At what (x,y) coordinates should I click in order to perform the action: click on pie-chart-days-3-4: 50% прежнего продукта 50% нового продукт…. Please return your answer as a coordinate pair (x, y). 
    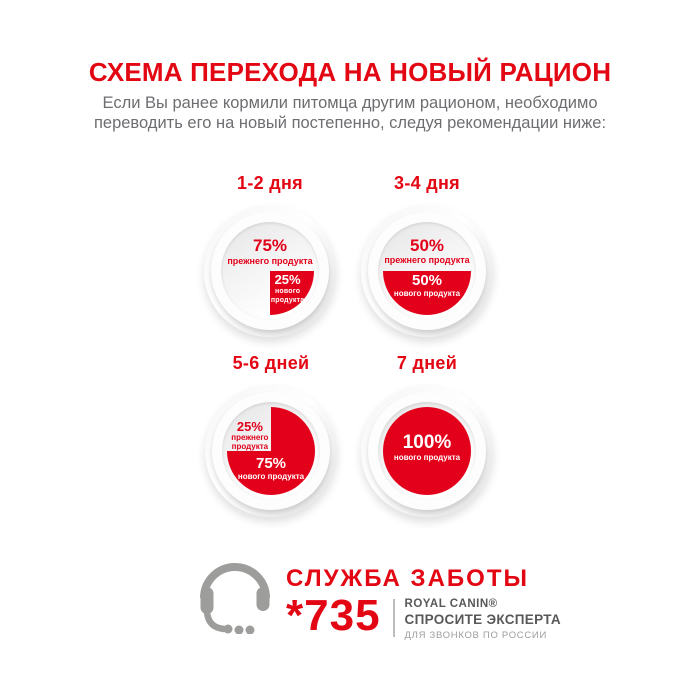
    Looking at the image, I should click on (427, 271).